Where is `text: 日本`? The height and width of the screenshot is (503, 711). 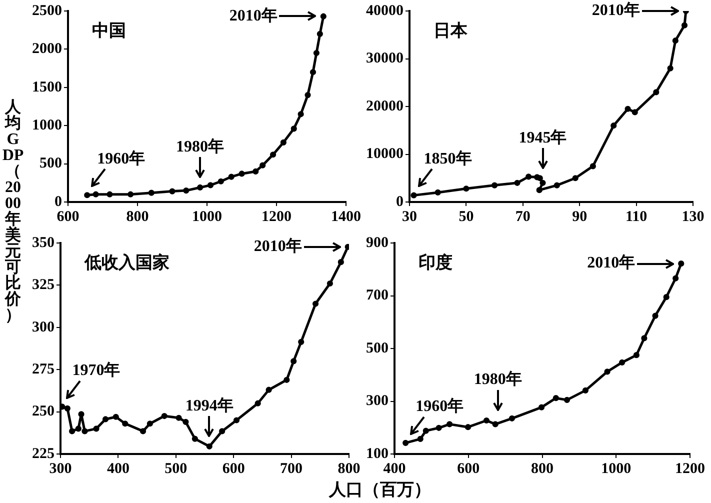 text: 日本 is located at coordinates (451, 30).